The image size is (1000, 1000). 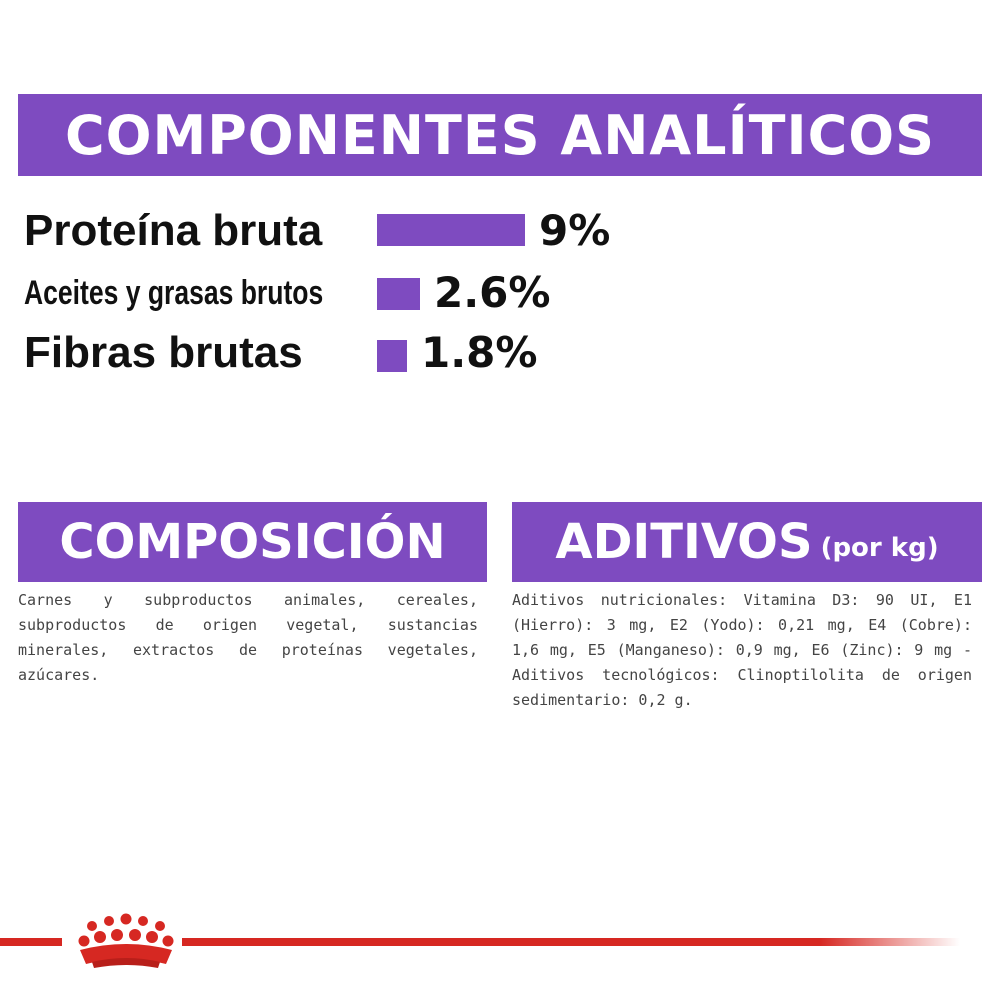 What do you see at coordinates (500, 942) in the screenshot?
I see `footer-brand-line` at bounding box center [500, 942].